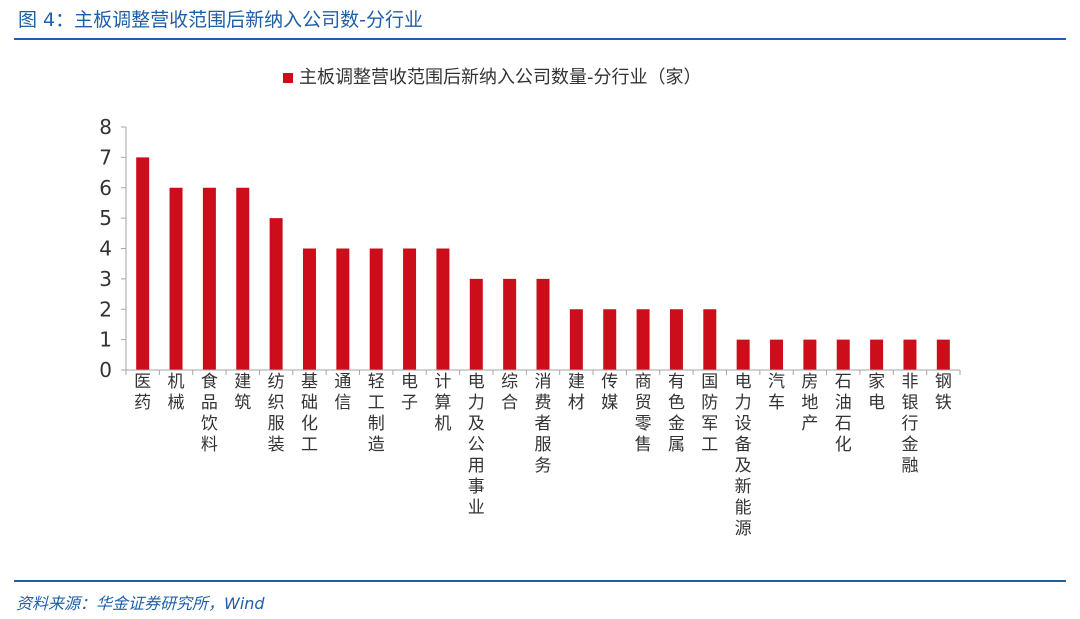 The height and width of the screenshot is (619, 1080). Describe the element at coordinates (909, 424) in the screenshot. I see `x-tick-label: 非银行金融` at that location.